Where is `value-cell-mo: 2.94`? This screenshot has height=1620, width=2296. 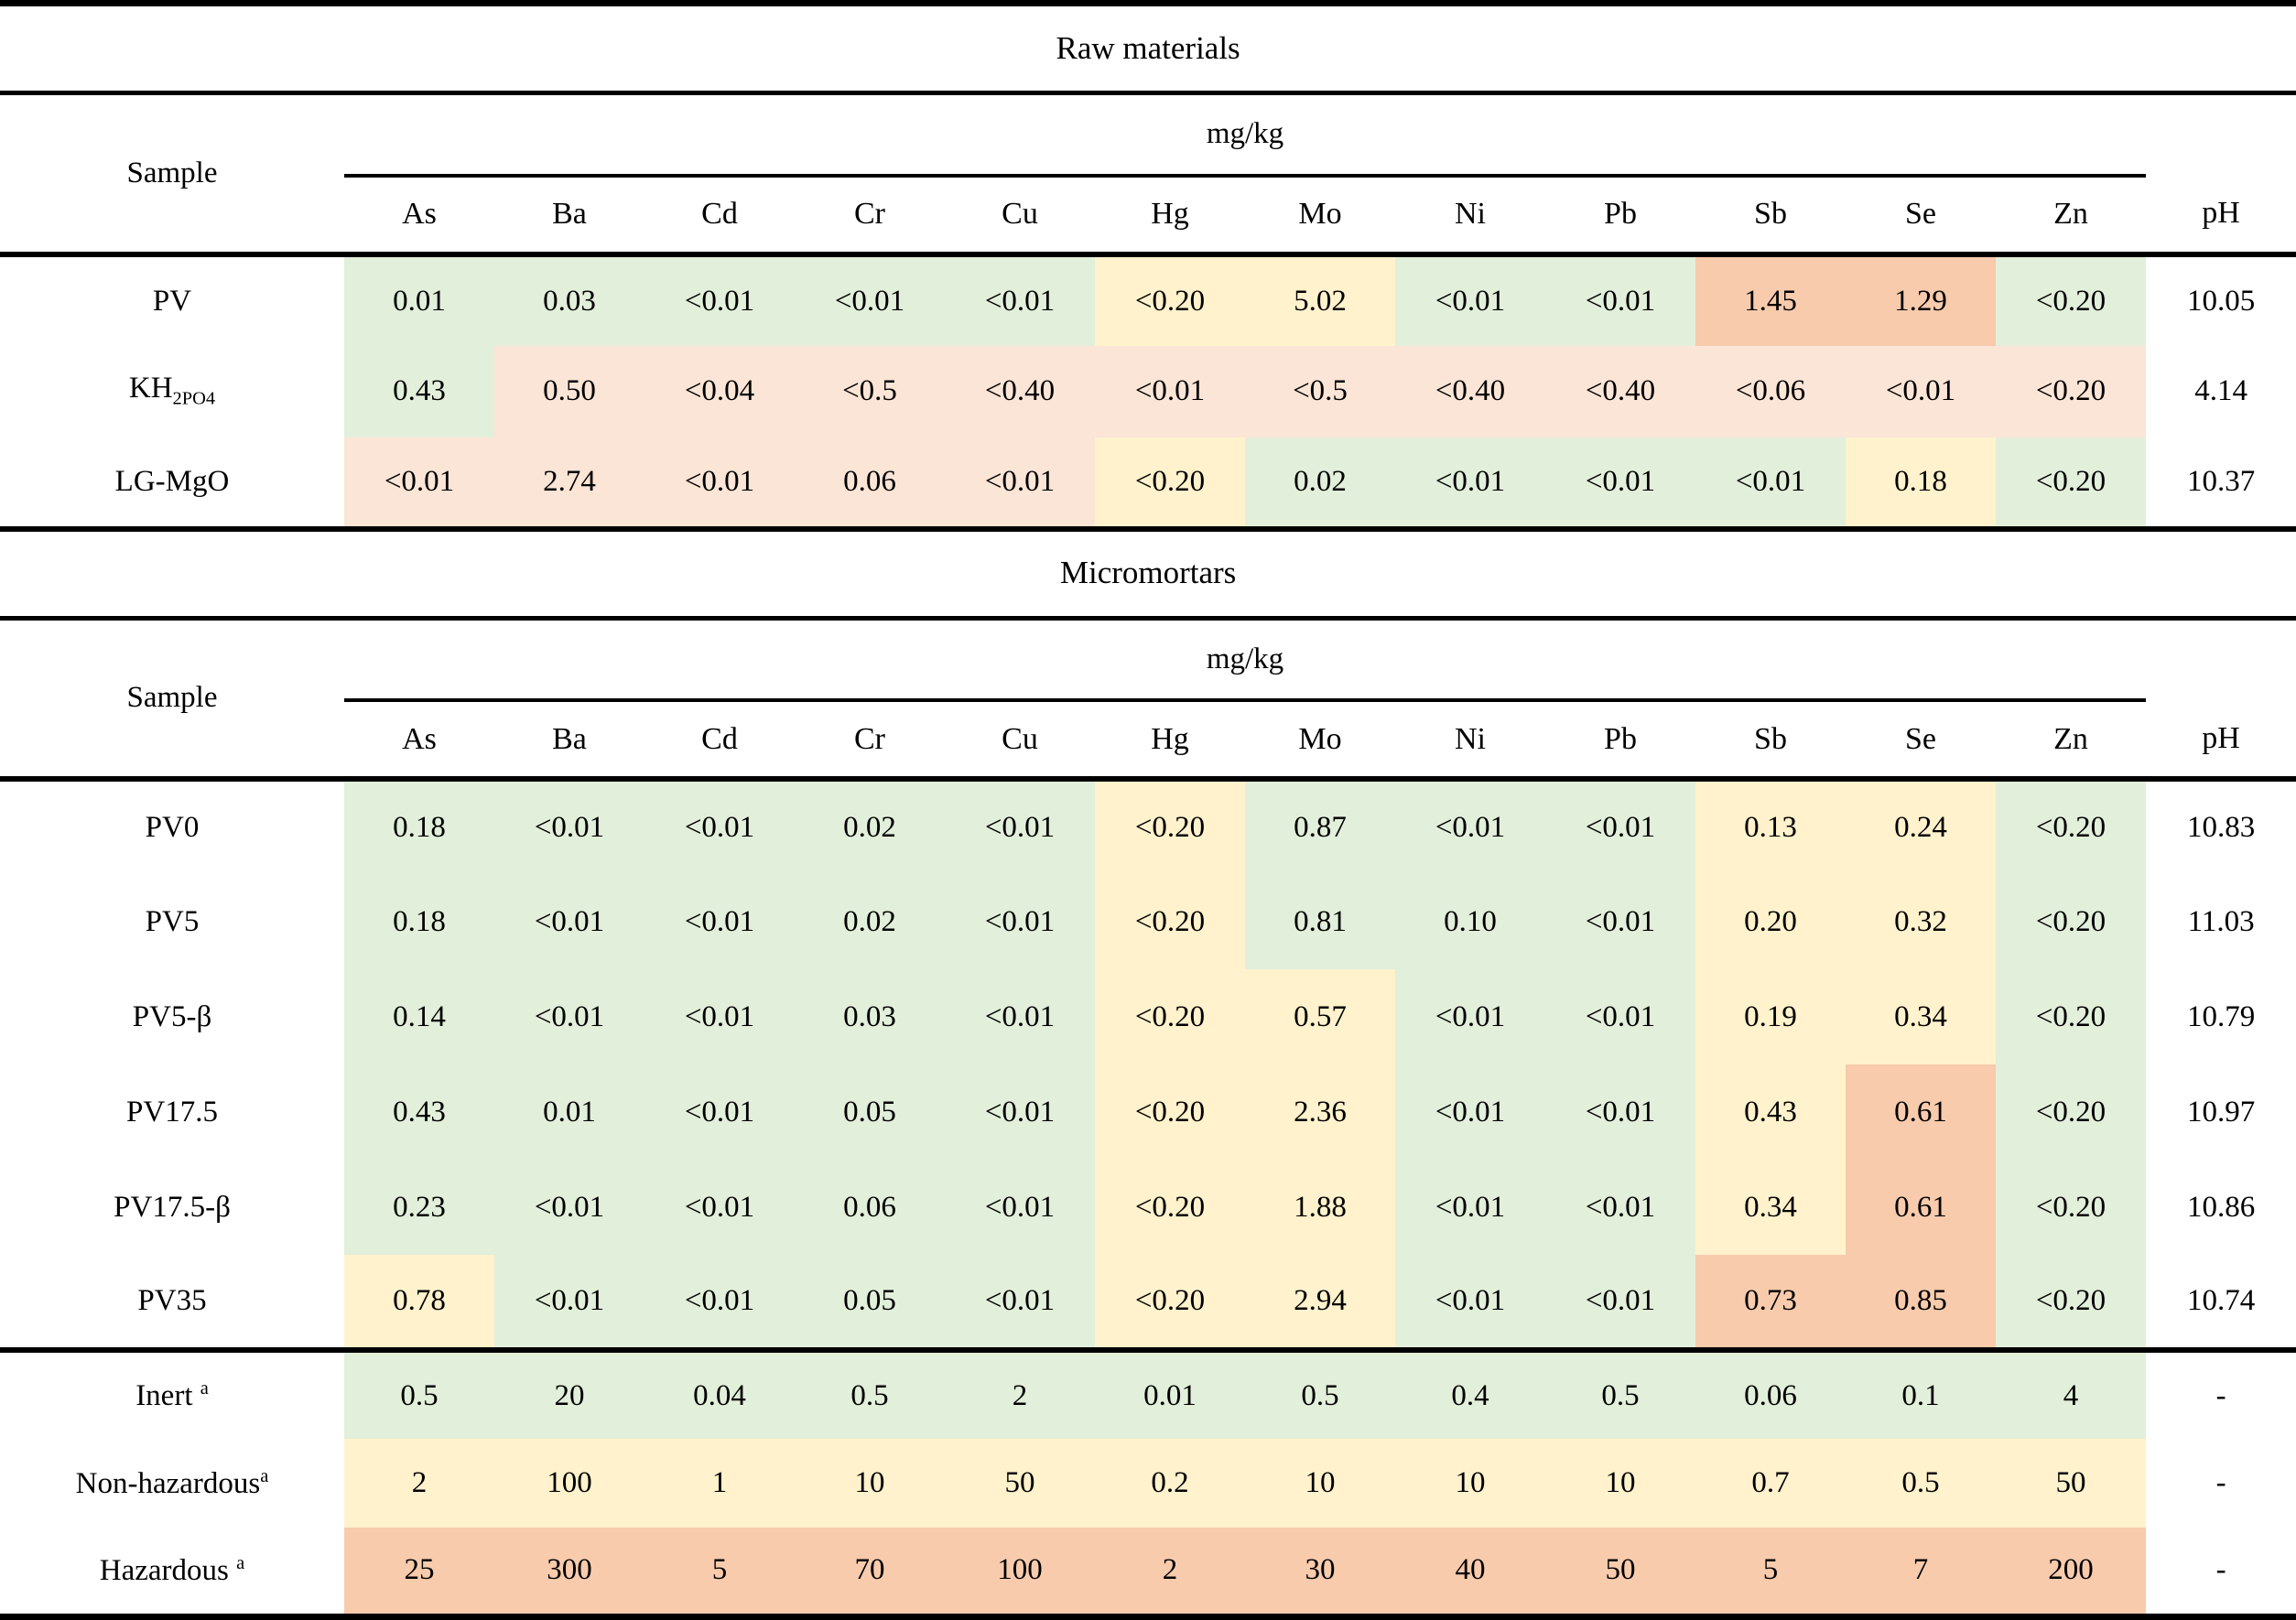 value-cell-mo: 2.94 is located at coordinates (1320, 1302).